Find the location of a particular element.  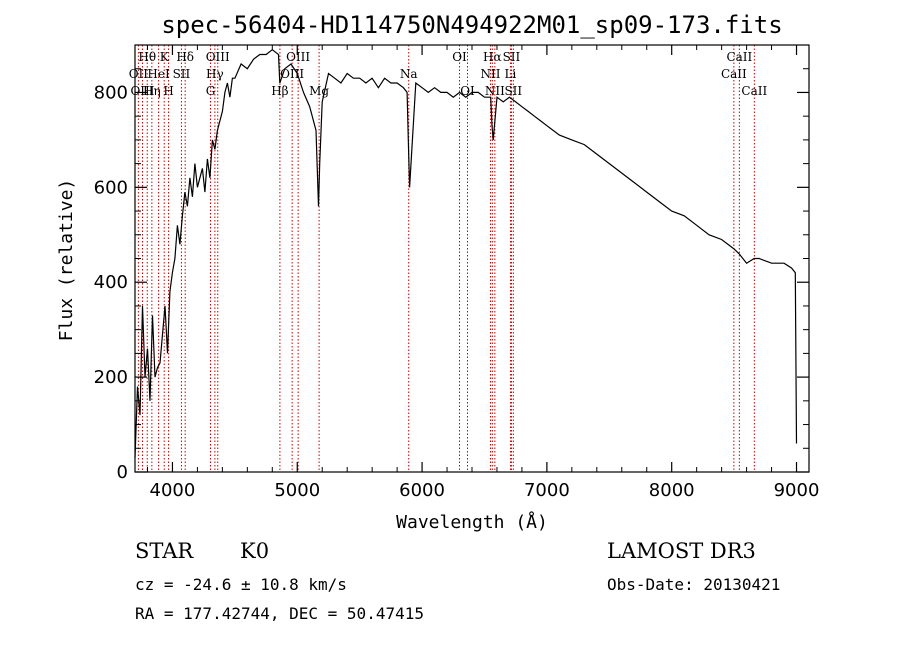

y-tick-label: 800 is located at coordinates (111, 92).